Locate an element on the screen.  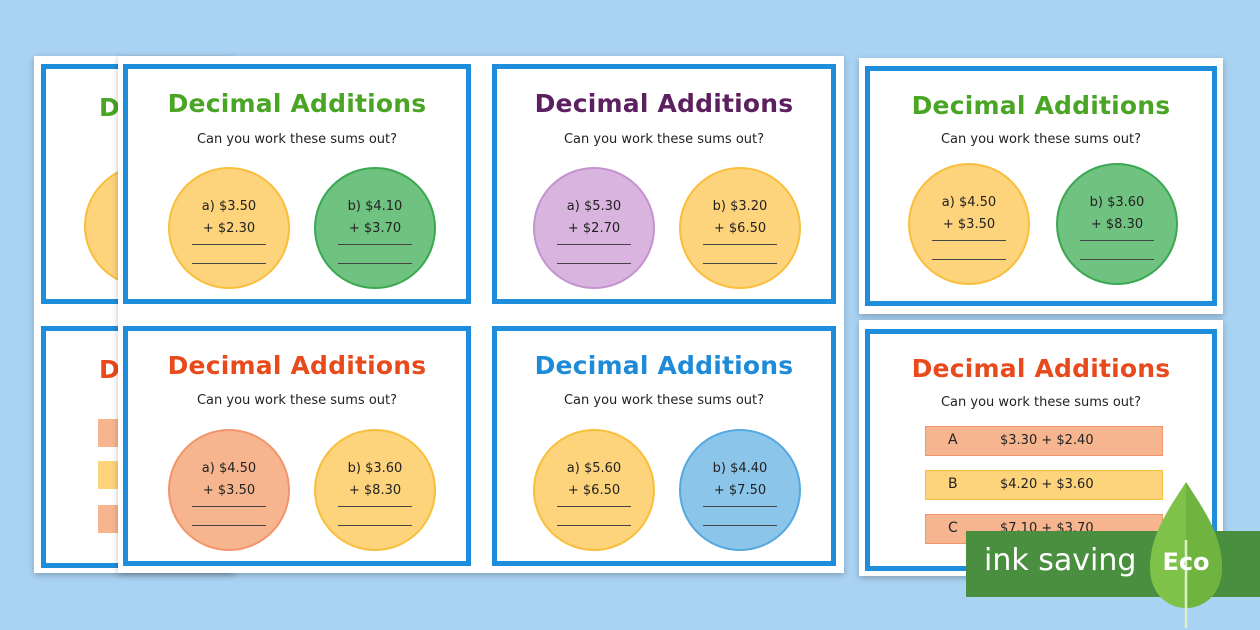
sum-a-line1: a) $3.50 is located at coordinates (229, 206).